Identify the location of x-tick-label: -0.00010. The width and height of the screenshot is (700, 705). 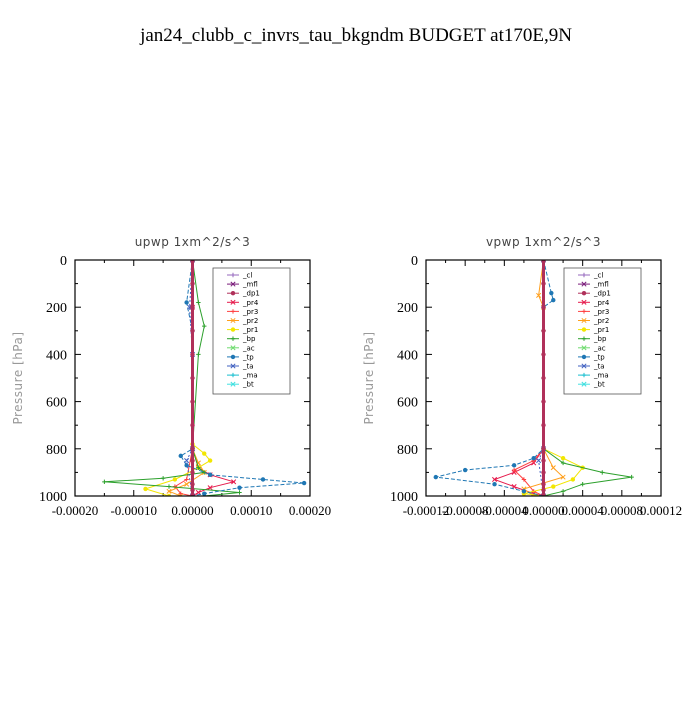
(133, 510).